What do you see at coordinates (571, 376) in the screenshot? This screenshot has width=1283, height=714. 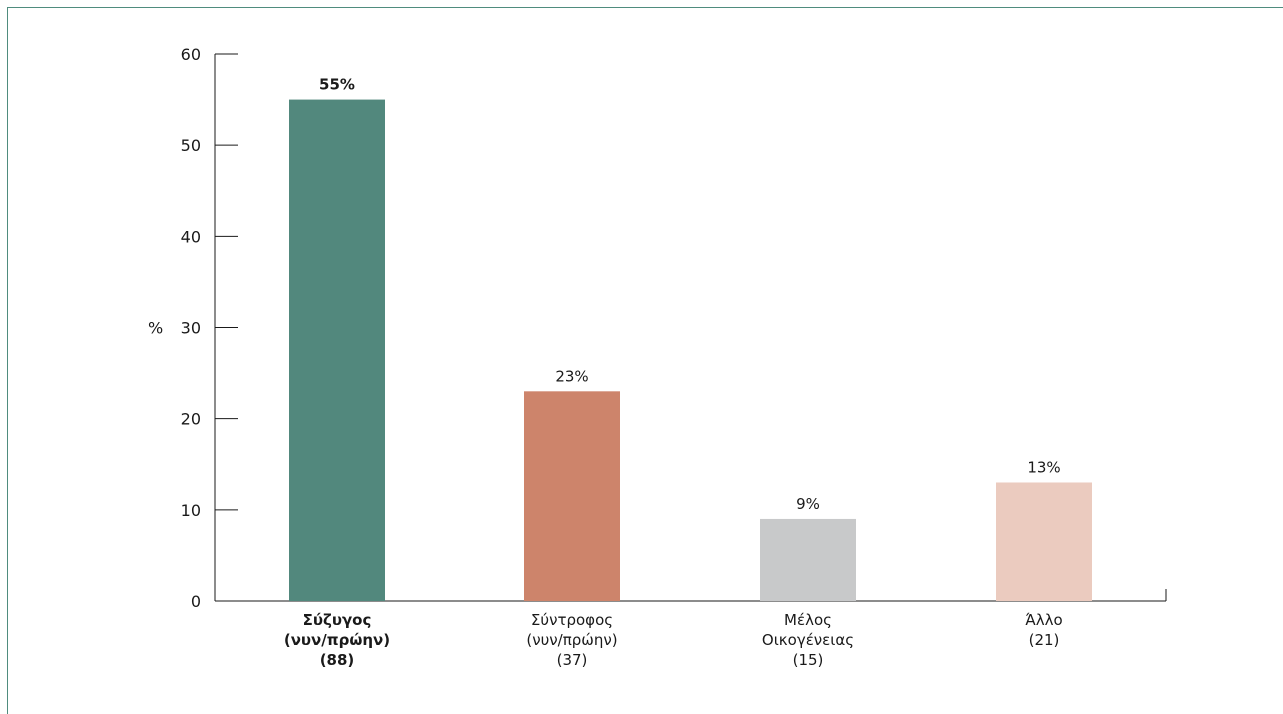 I see `data-label: 23%` at bounding box center [571, 376].